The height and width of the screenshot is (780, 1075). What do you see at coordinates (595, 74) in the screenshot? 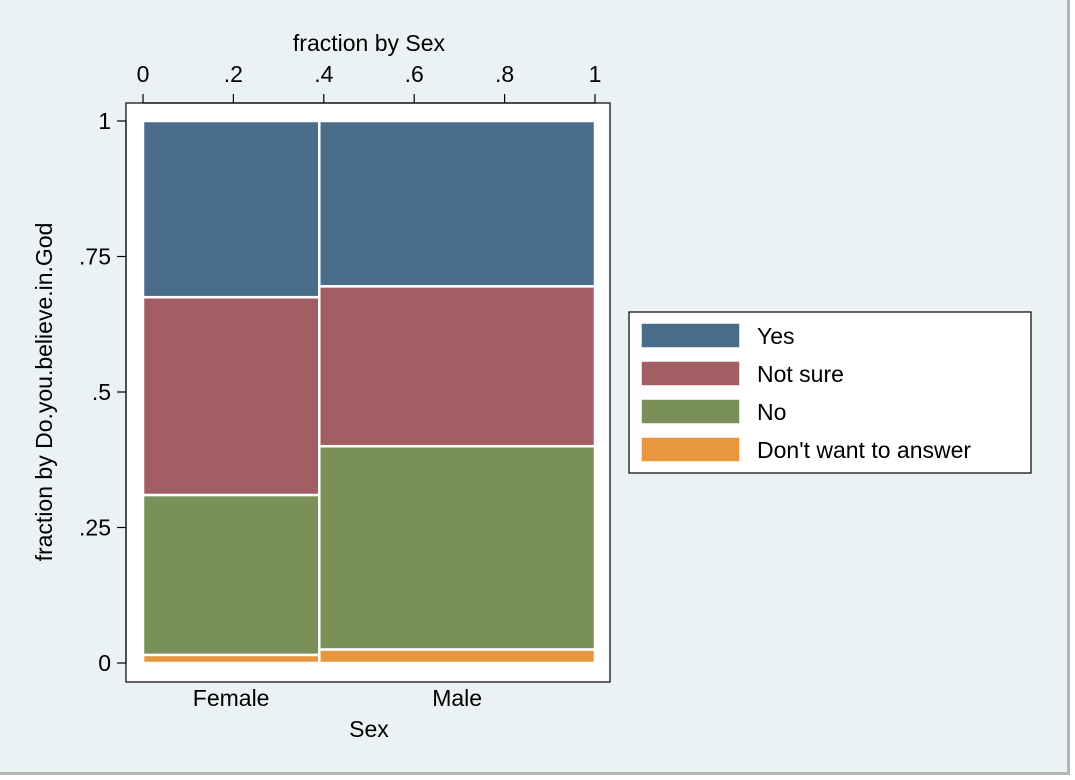
I see `top-axis-tick-label: 1` at bounding box center [595, 74].